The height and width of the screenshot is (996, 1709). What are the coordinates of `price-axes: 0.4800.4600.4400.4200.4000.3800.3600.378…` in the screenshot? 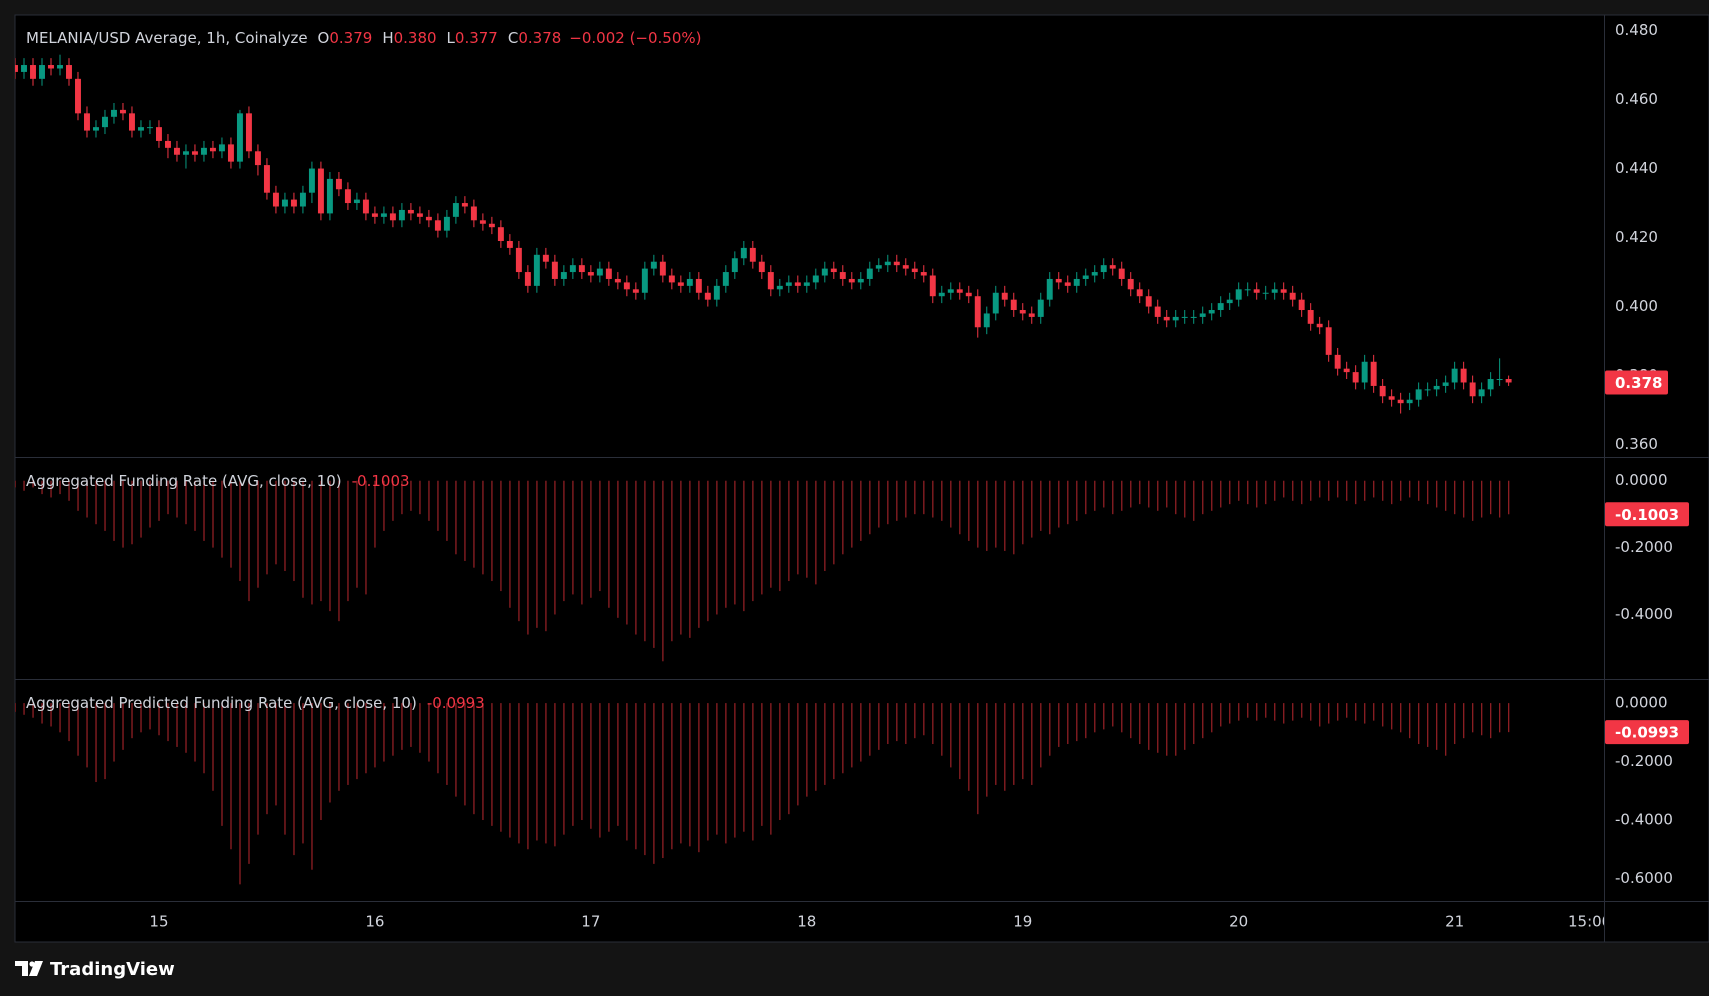 It's located at (1647, 454).